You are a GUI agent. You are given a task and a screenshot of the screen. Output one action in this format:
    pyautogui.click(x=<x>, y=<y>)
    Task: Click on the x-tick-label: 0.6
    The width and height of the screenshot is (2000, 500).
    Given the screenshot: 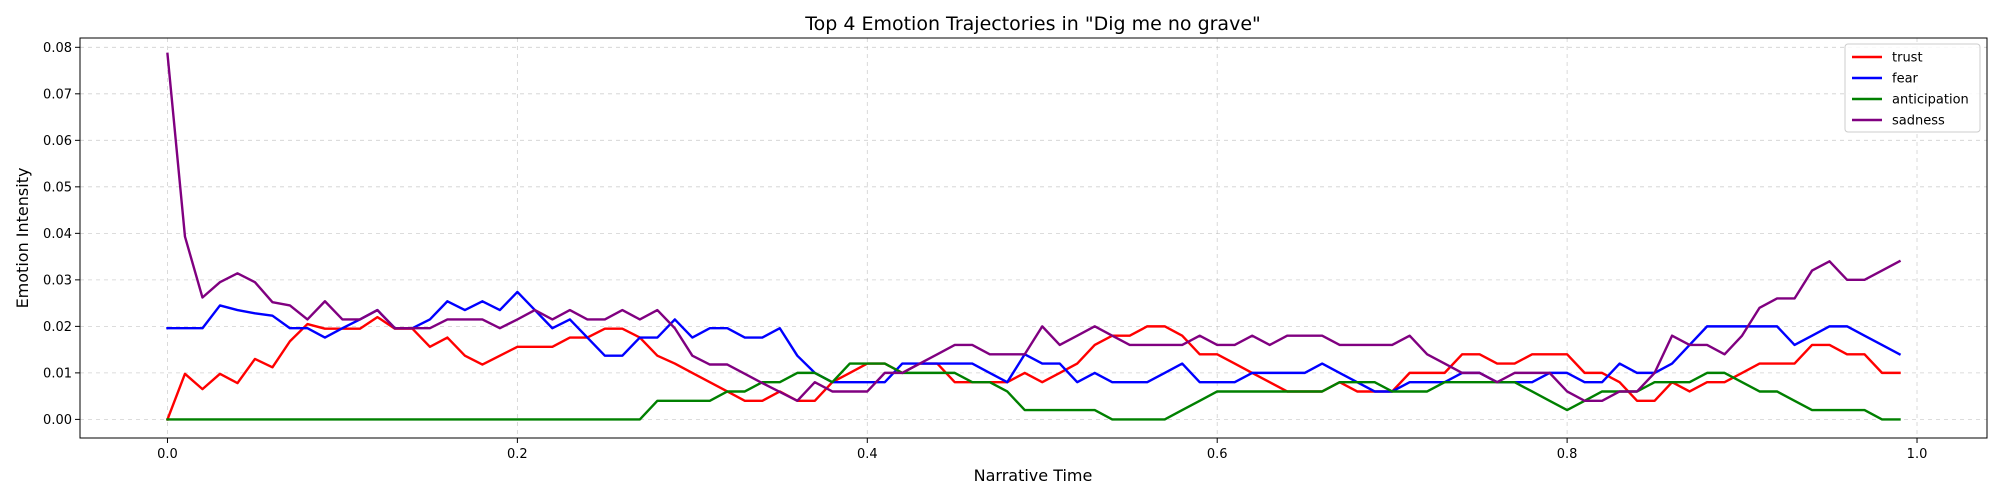 What is the action you would take?
    pyautogui.click(x=1217, y=454)
    